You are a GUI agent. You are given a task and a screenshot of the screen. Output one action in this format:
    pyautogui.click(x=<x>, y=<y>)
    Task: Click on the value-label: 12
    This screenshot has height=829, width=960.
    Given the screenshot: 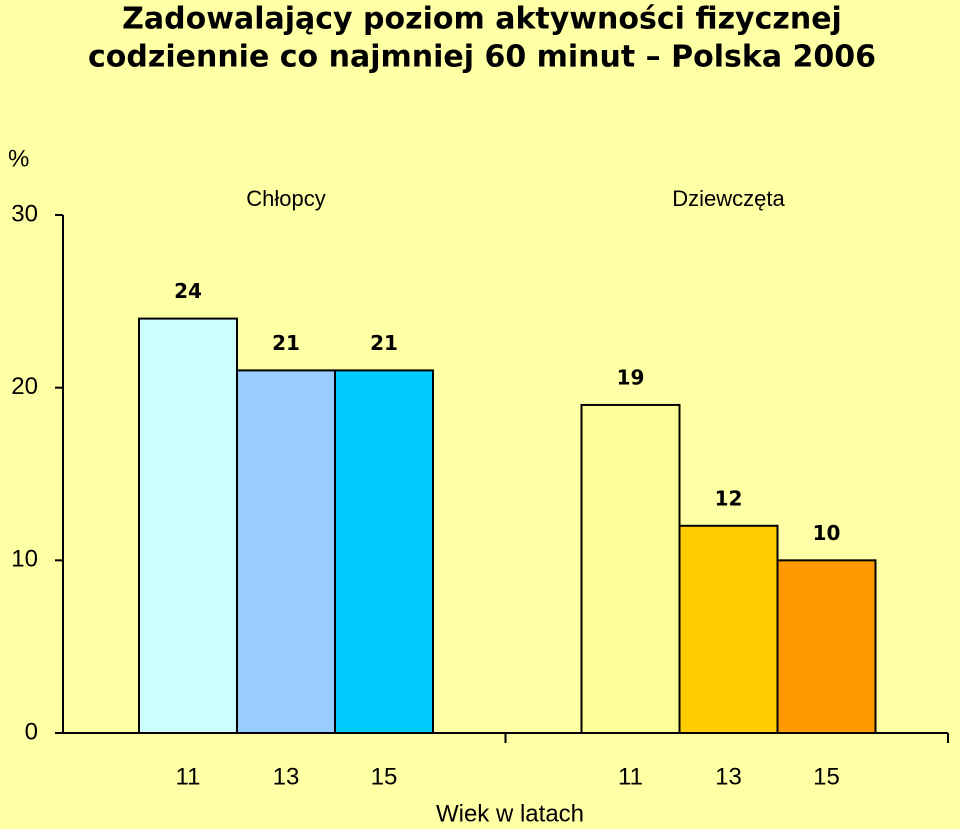 What is the action you would take?
    pyautogui.click(x=729, y=498)
    